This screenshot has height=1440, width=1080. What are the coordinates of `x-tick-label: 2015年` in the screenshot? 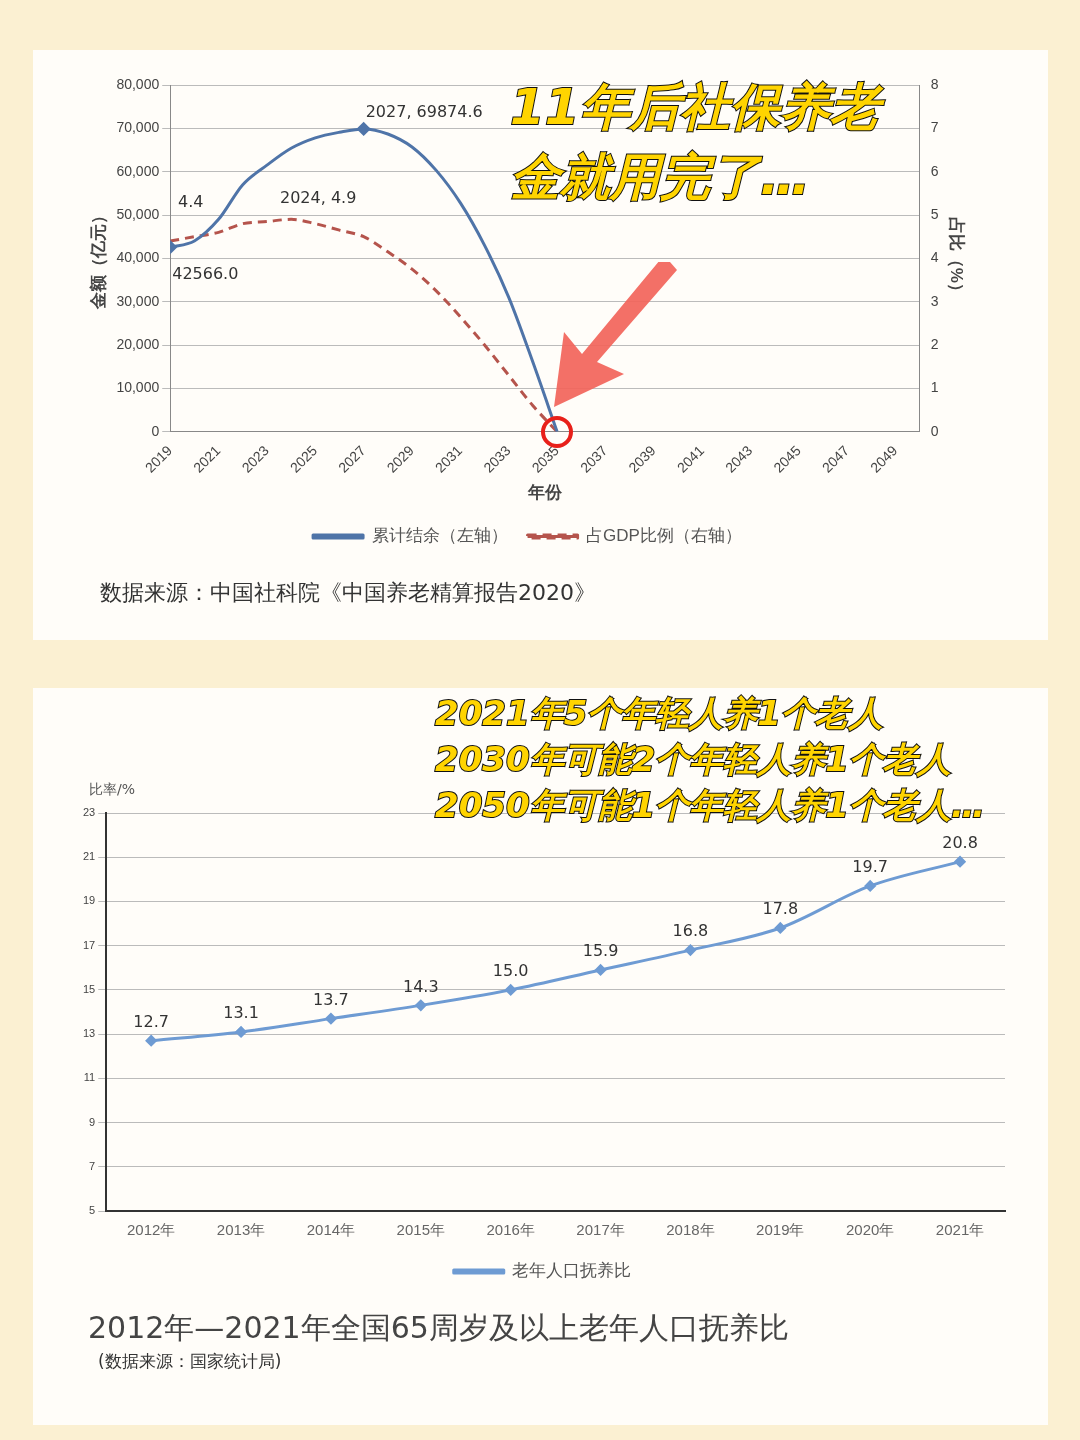 It's located at (420, 1230).